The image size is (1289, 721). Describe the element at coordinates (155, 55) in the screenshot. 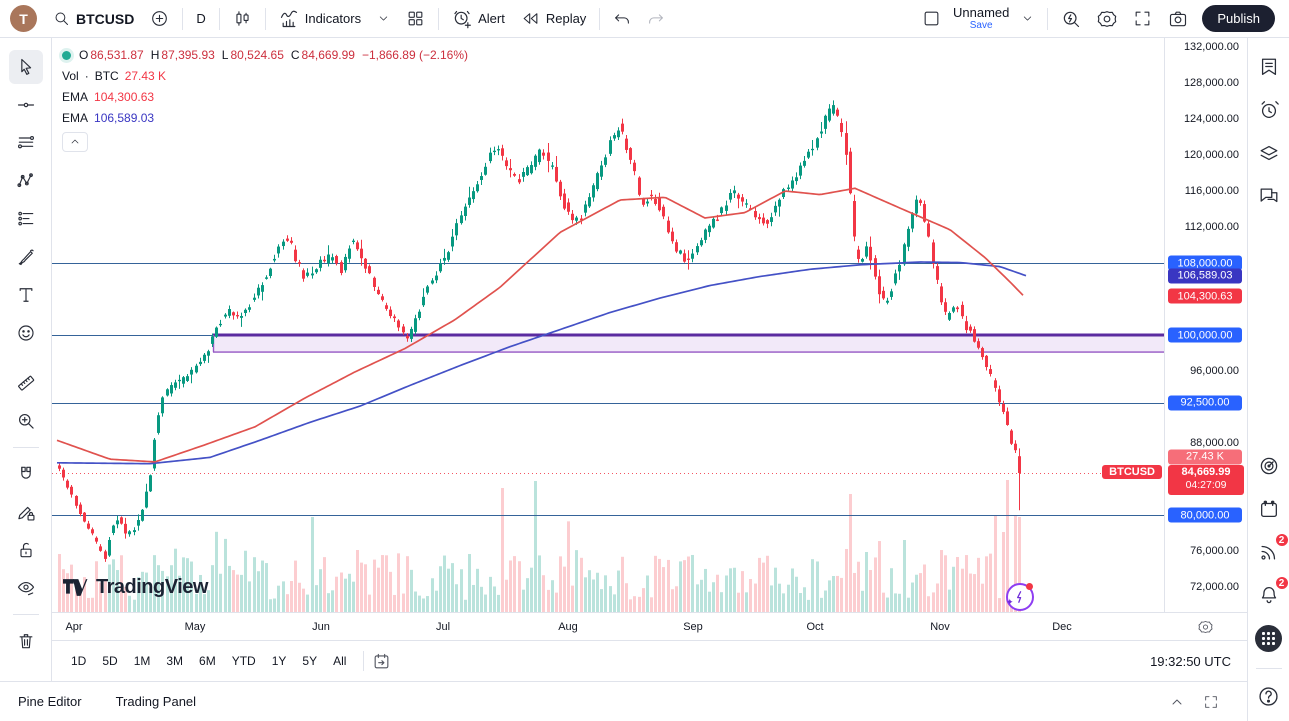

I see `ohlc-h-label: H` at that location.